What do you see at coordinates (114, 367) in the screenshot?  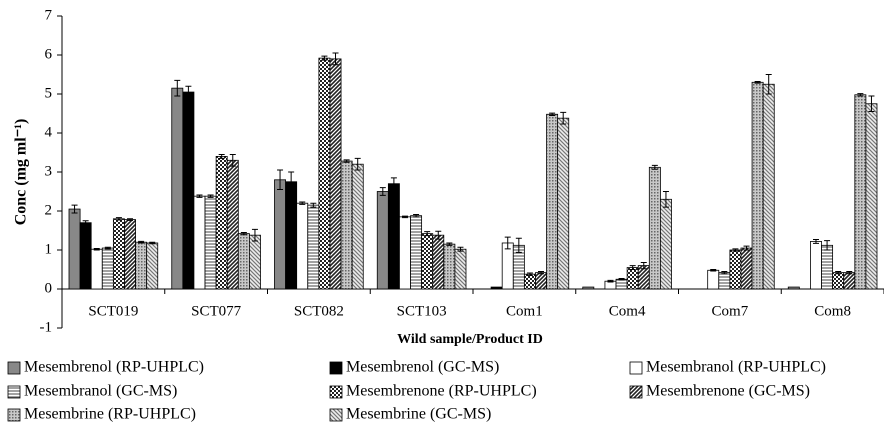 I see `legend-label: Mesembrenol (RP-UHPLC)` at bounding box center [114, 367].